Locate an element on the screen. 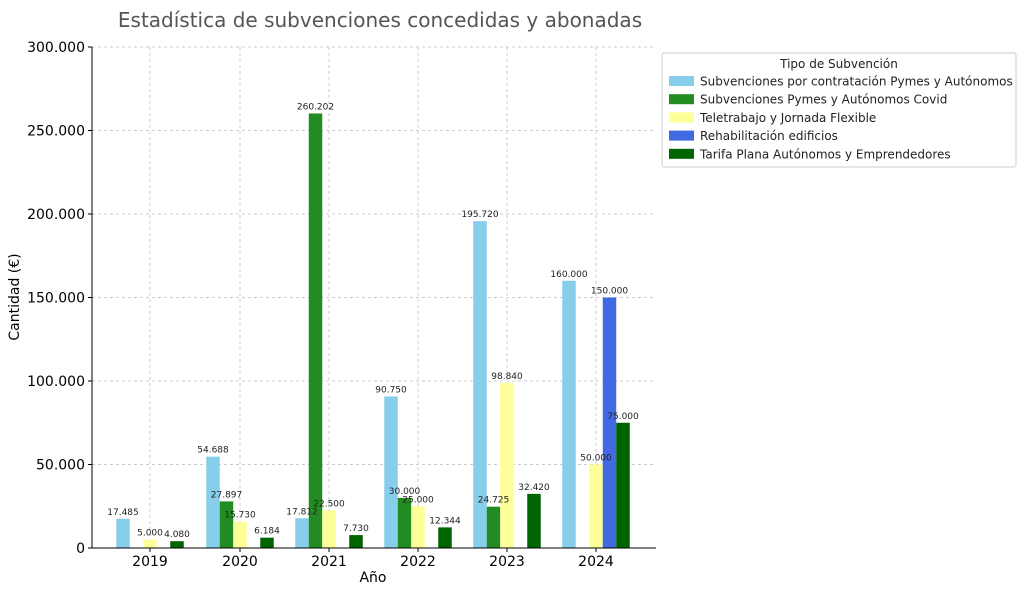  y-tick-label: 0 is located at coordinates (80, 549).